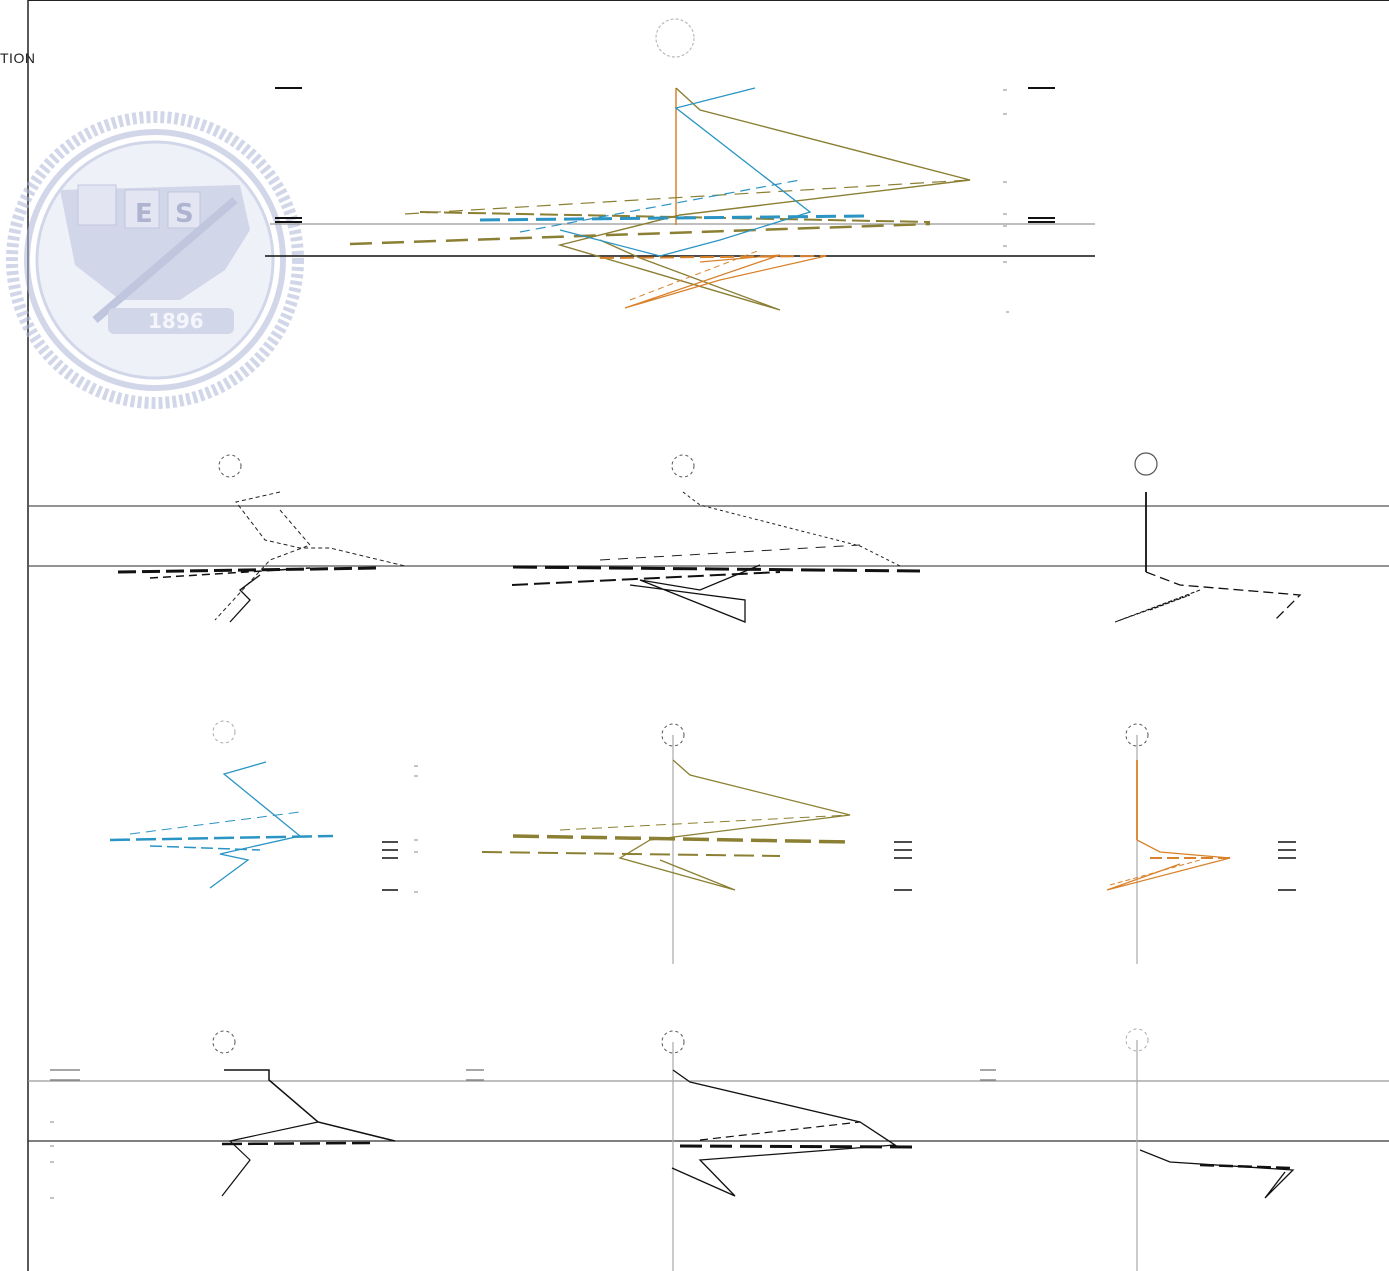 The image size is (1389, 1271). I want to click on row3-left-panel, so click(263, 806).